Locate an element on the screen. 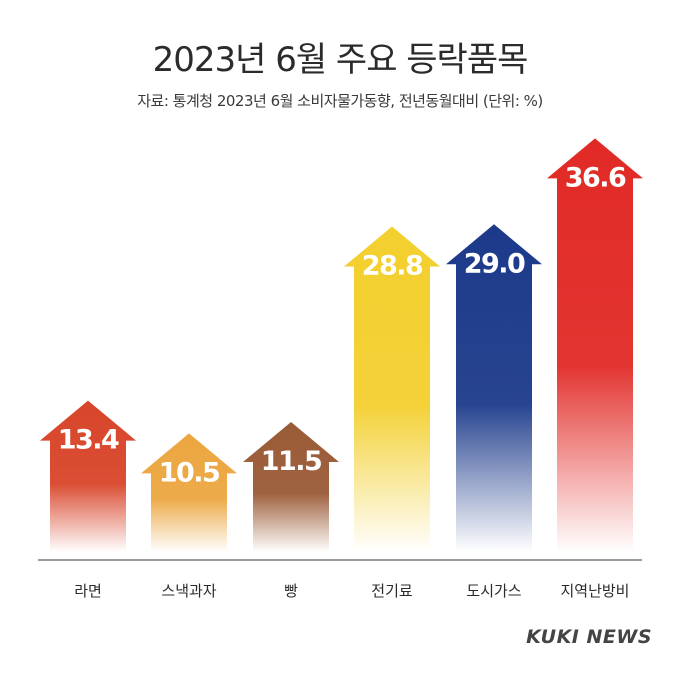  chart-subtitle: 자료: 통계청 2023년 6월 소비자물가동향, 전년동월대비 (단위: %) is located at coordinates (340, 101).